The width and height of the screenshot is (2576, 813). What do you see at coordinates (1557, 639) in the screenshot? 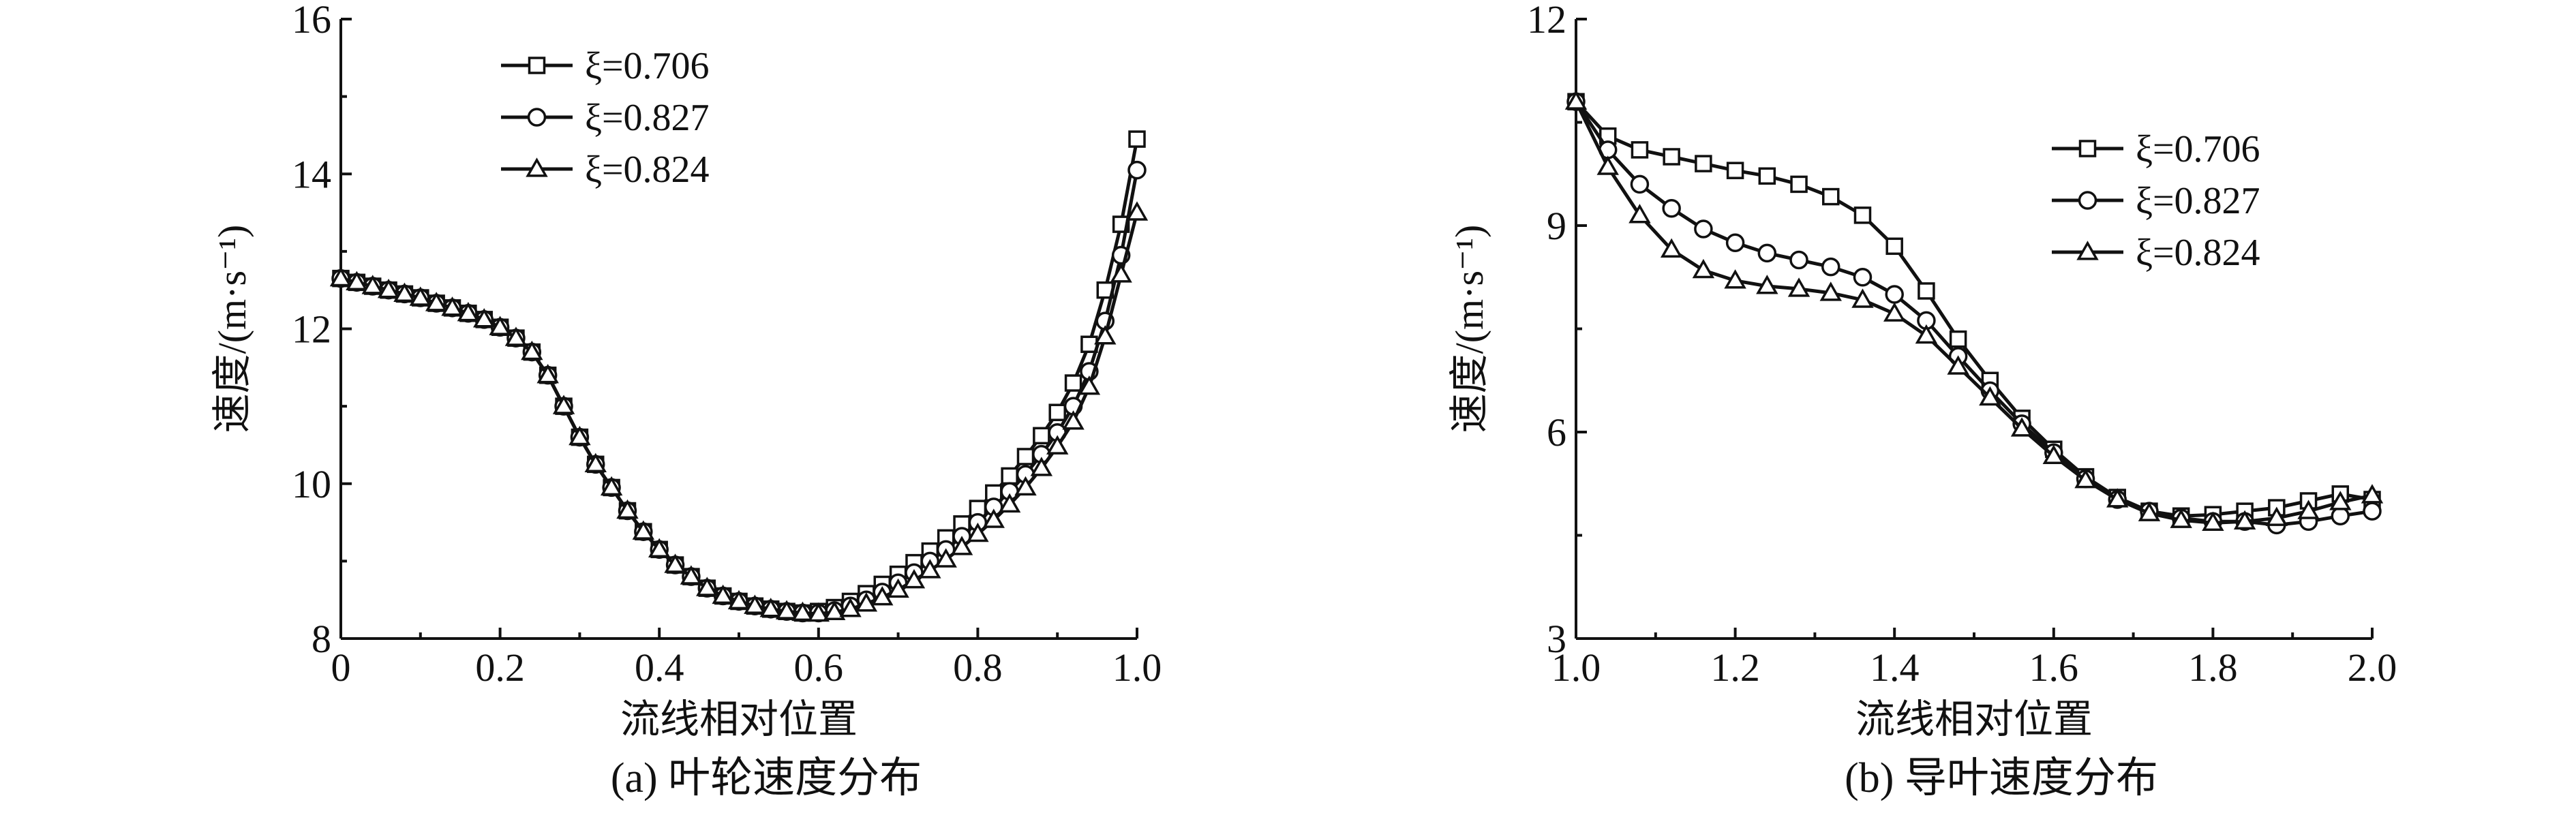
I see `y-tick-label: 3` at bounding box center [1557, 639].